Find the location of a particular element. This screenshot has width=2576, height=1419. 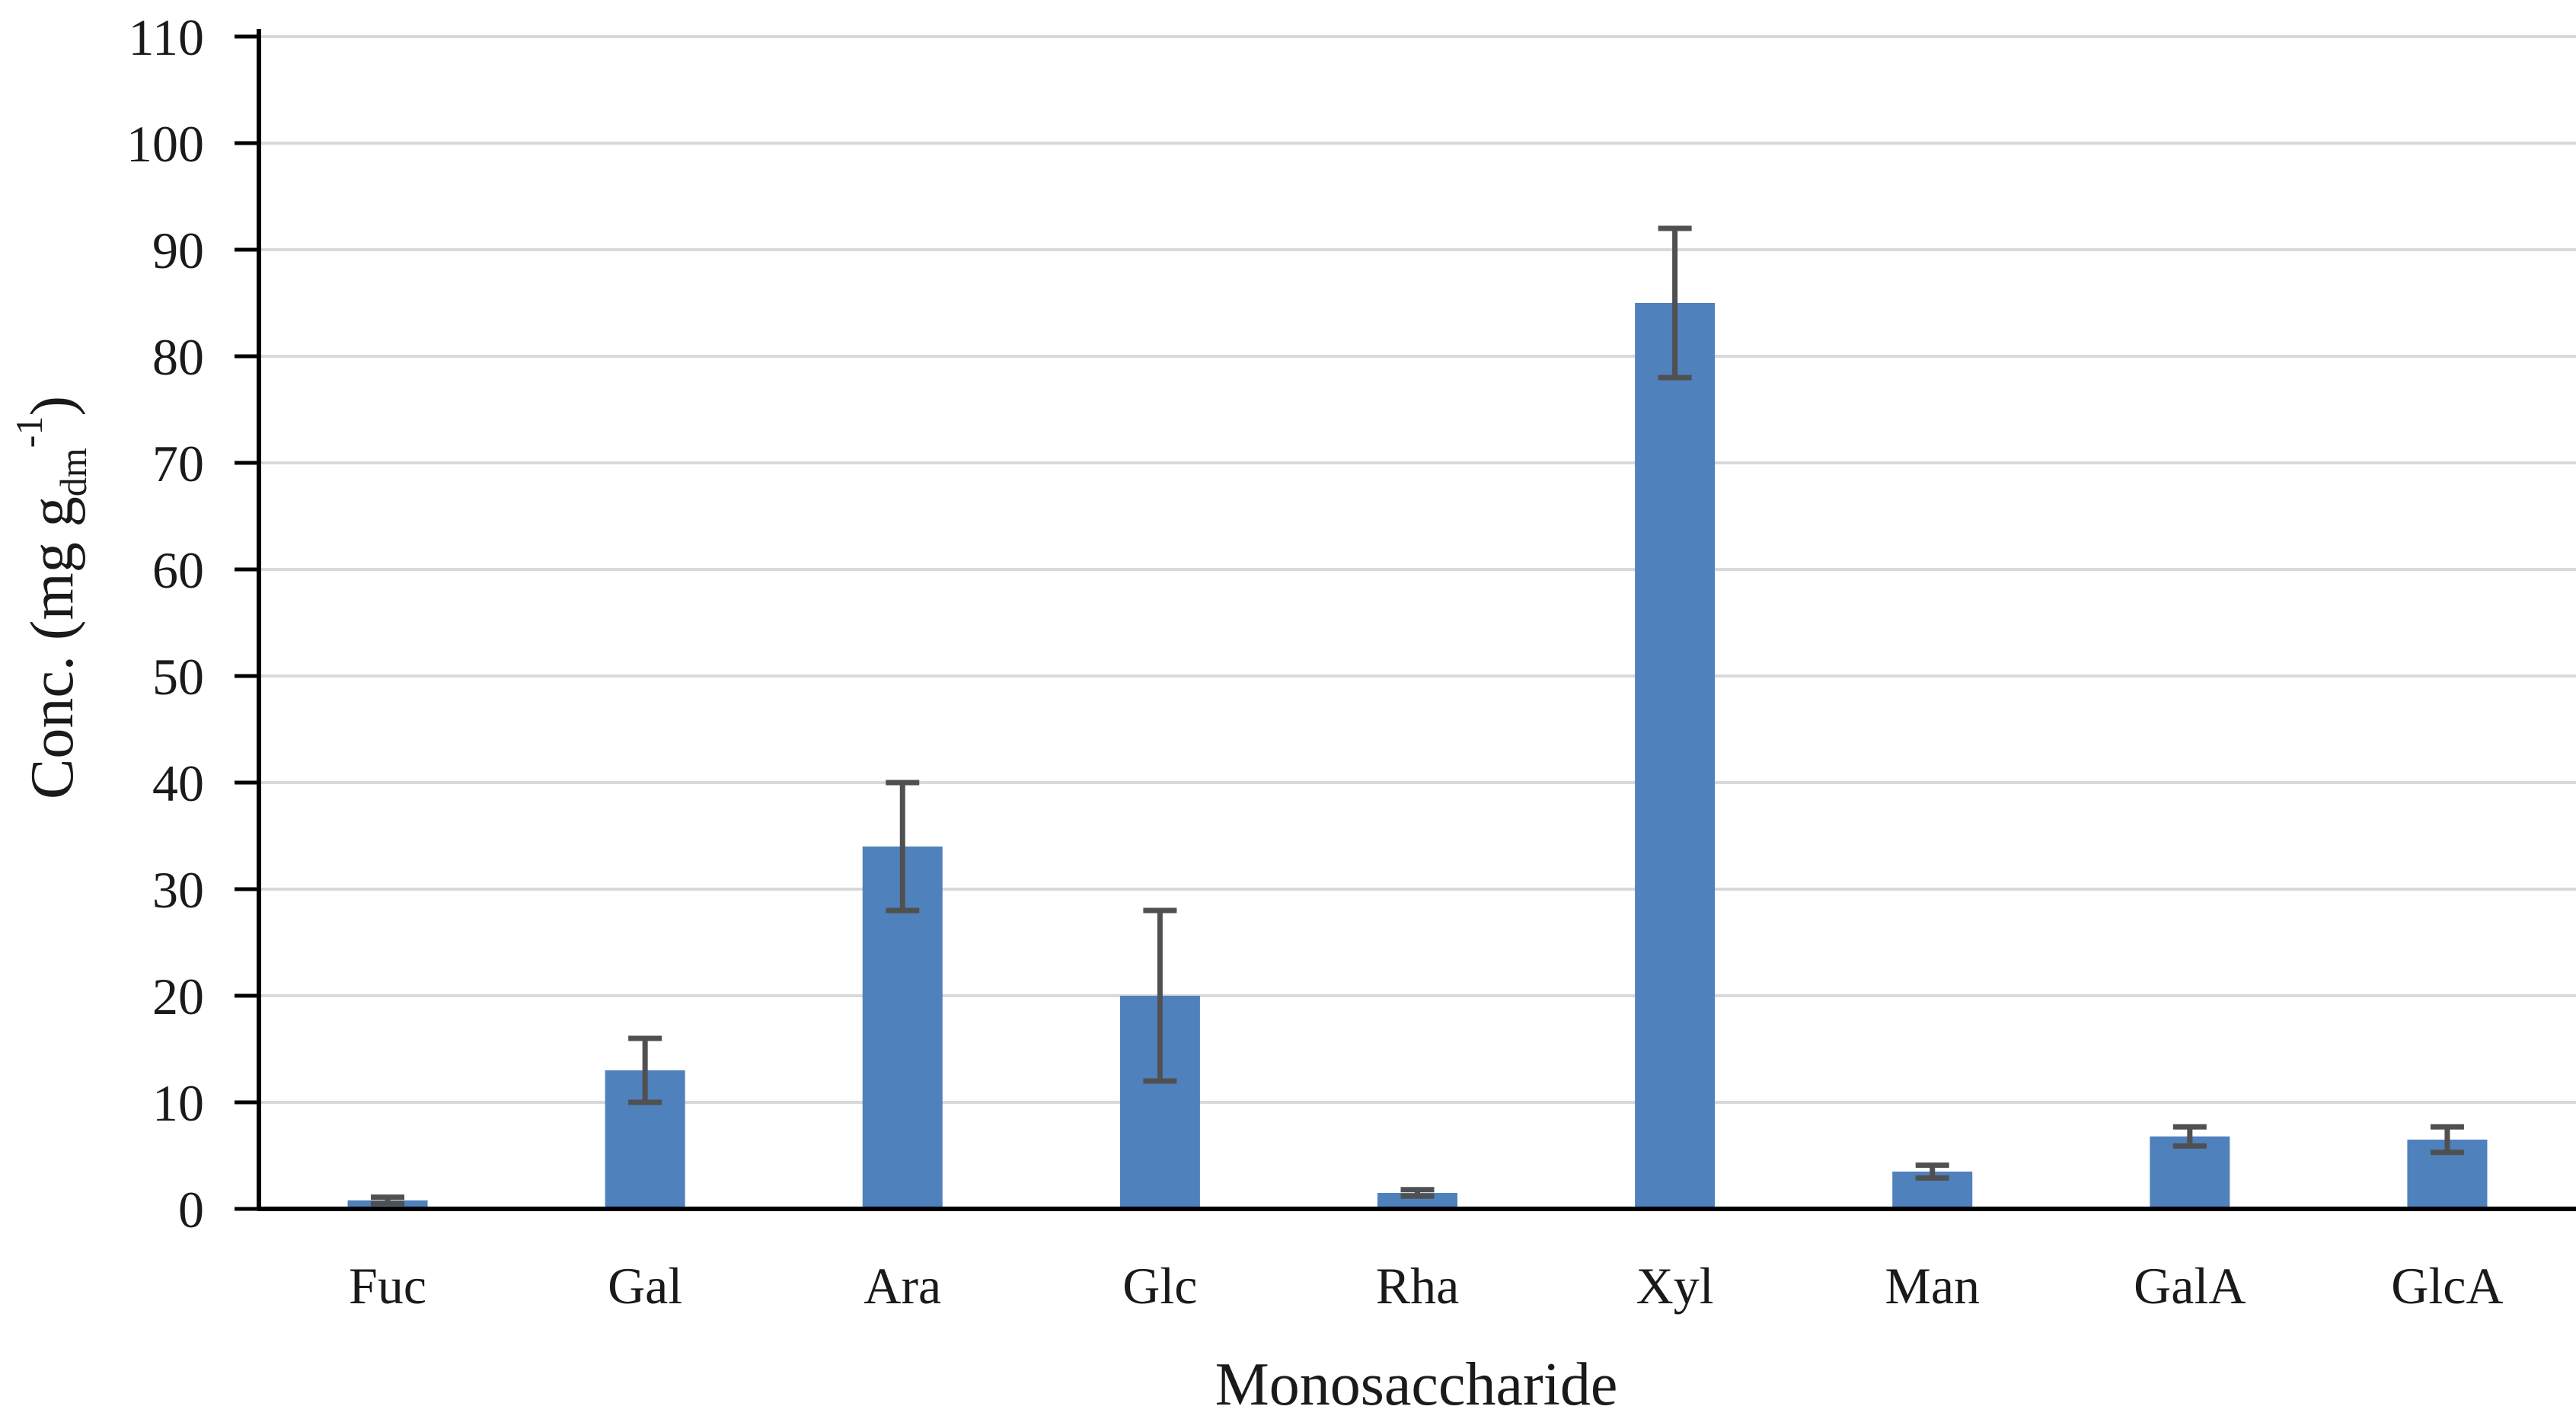

y-tick-label: 40 is located at coordinates (178, 783).